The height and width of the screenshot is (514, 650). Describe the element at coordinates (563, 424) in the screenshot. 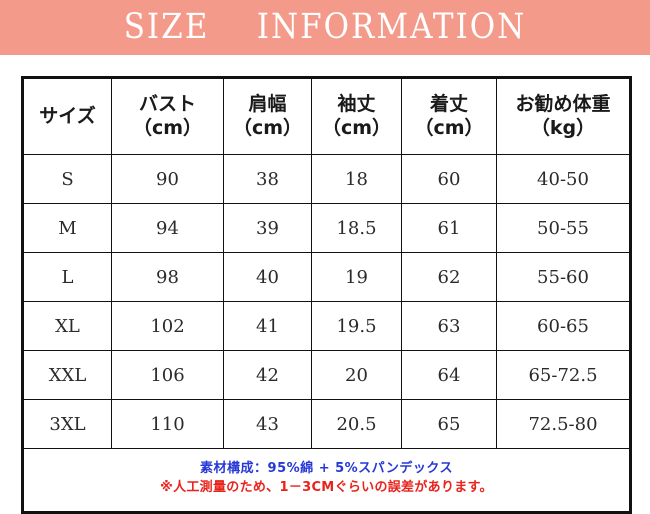

I see `cell-weight: 72.5-80` at that location.